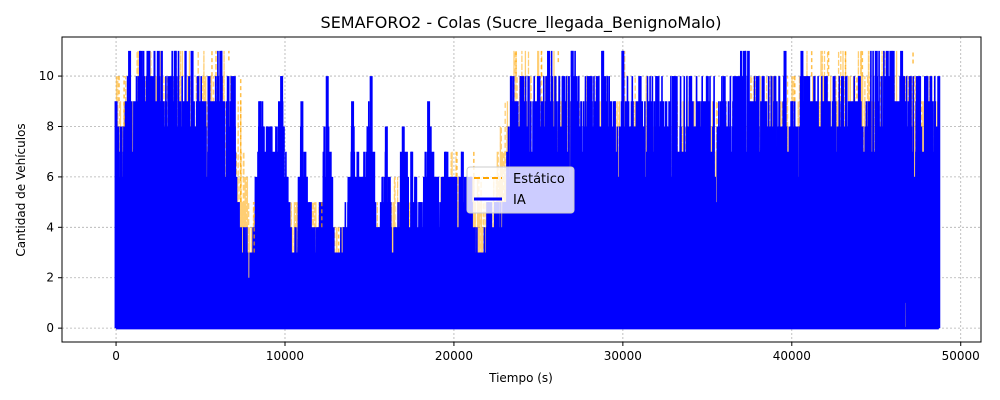 Image resolution: width=1000 pixels, height=400 pixels. Describe the element at coordinates (792, 356) in the screenshot. I see `x-tick-label: 40000` at that location.